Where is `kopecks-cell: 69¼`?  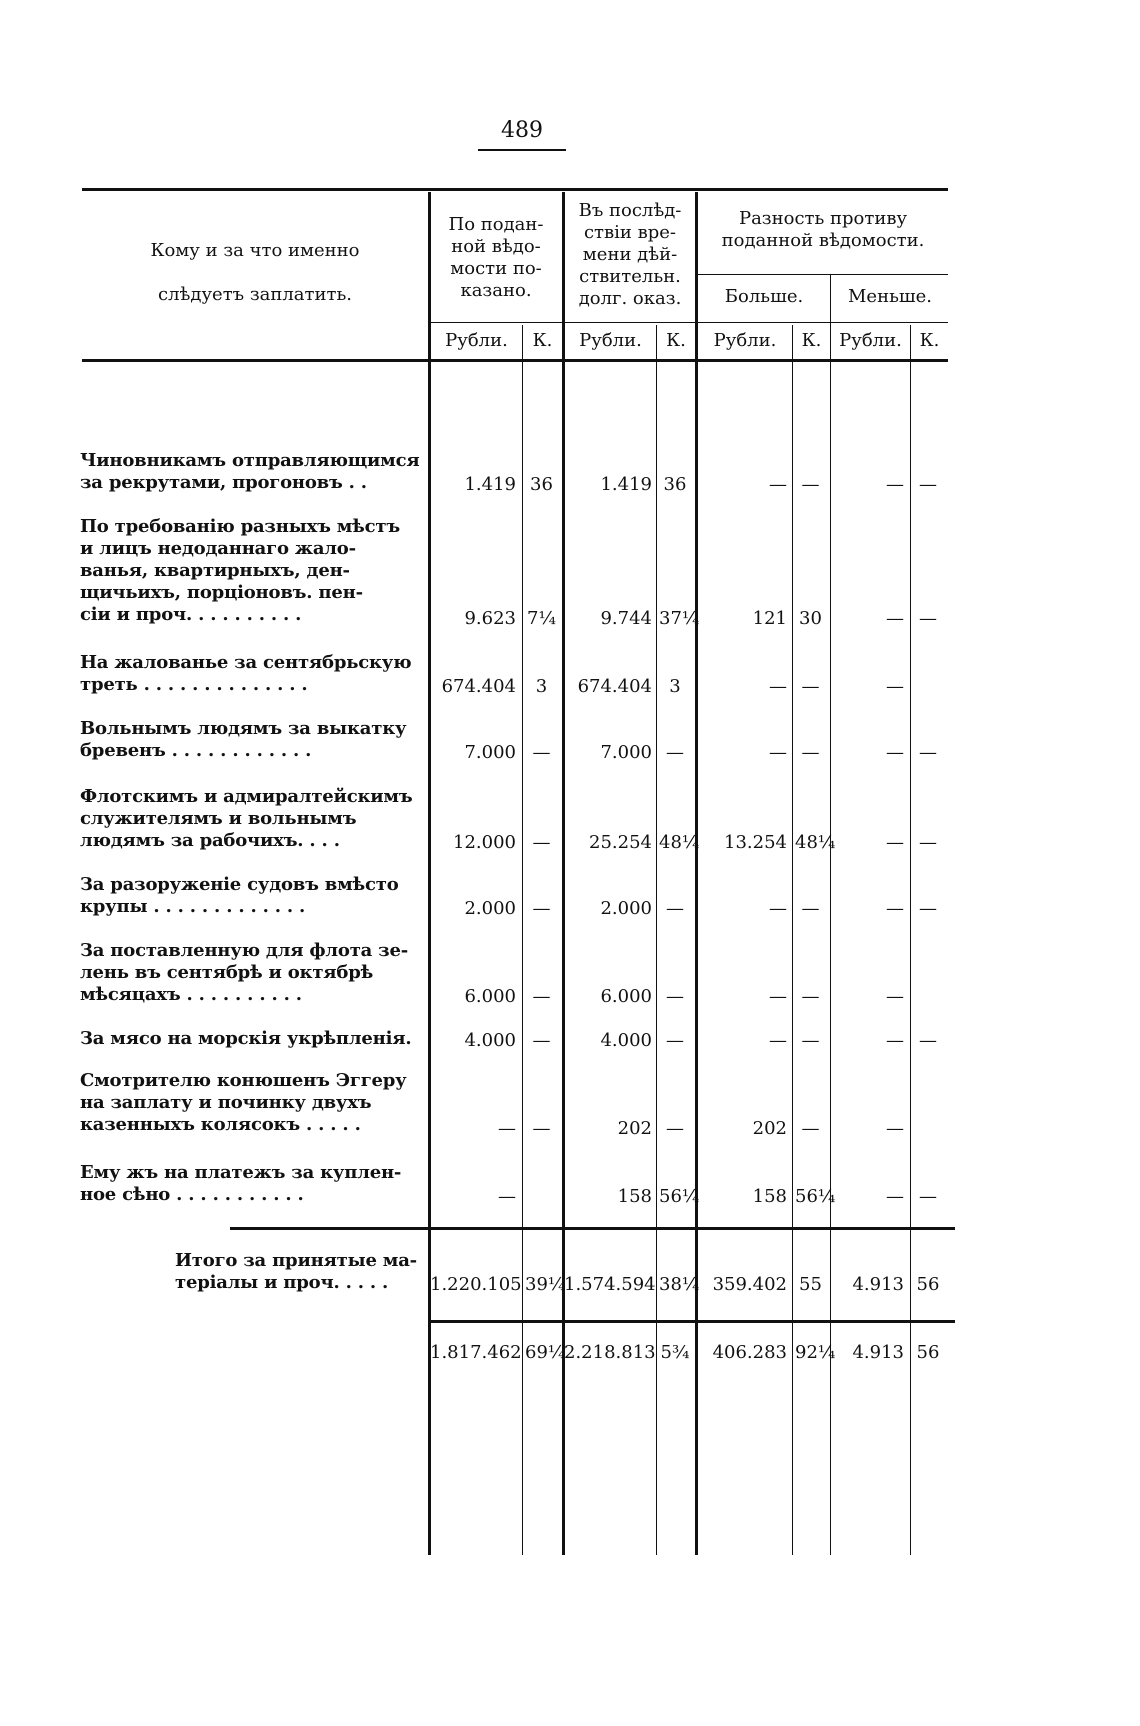
kopecks-cell: 69¼ is located at coordinates (545, 1352).